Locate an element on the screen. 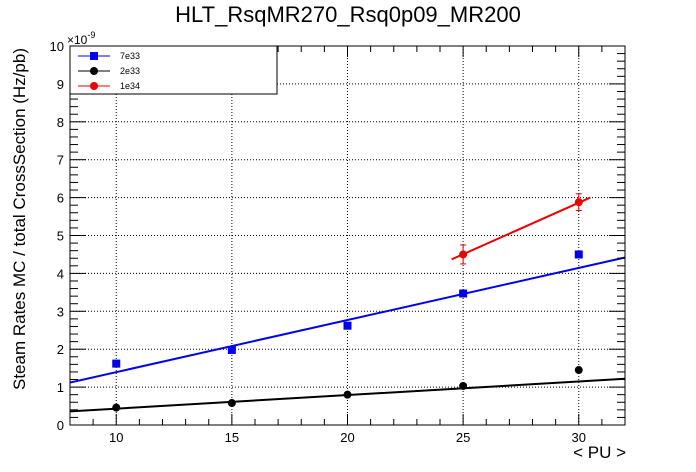 This screenshot has width=696, height=472. legend-marker-7e33 is located at coordinates (94, 56).